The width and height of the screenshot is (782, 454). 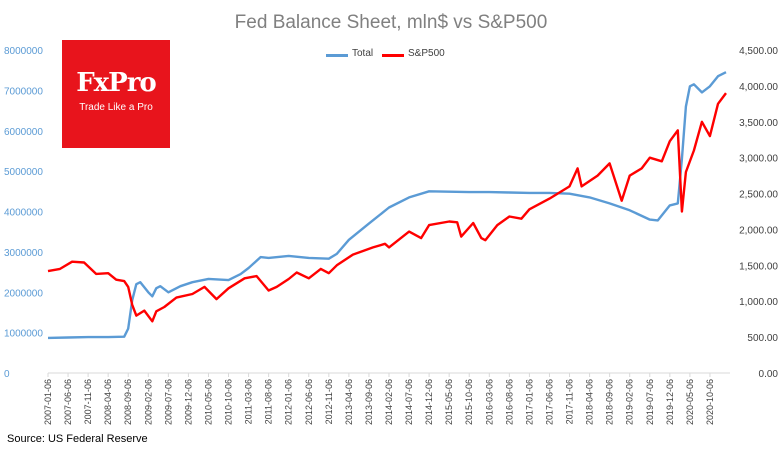 I want to click on x-tick-label: 2015-05-06, so click(x=449, y=402).